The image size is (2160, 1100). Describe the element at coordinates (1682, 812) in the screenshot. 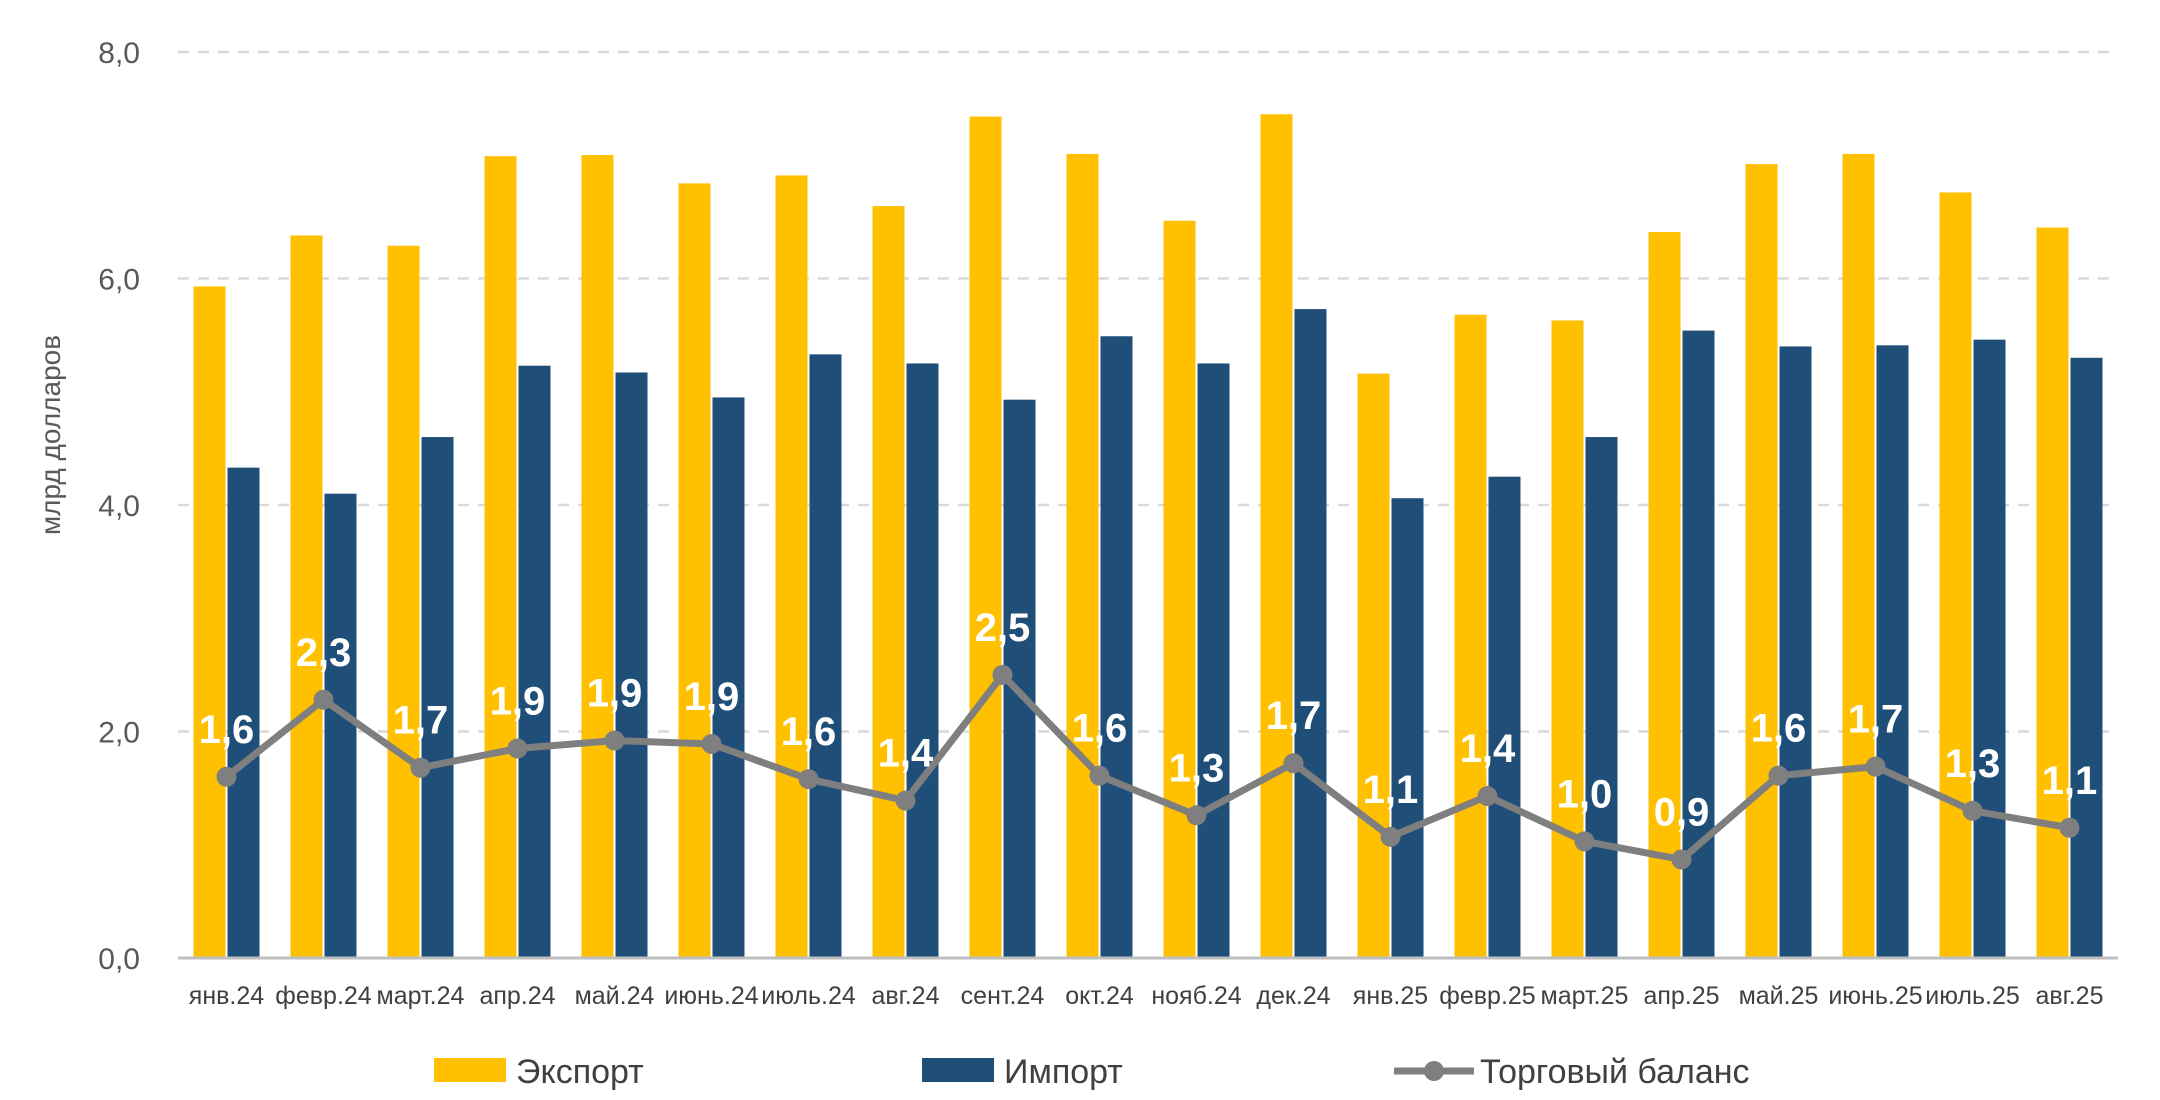

I see `balance-data-label: 0,9` at that location.